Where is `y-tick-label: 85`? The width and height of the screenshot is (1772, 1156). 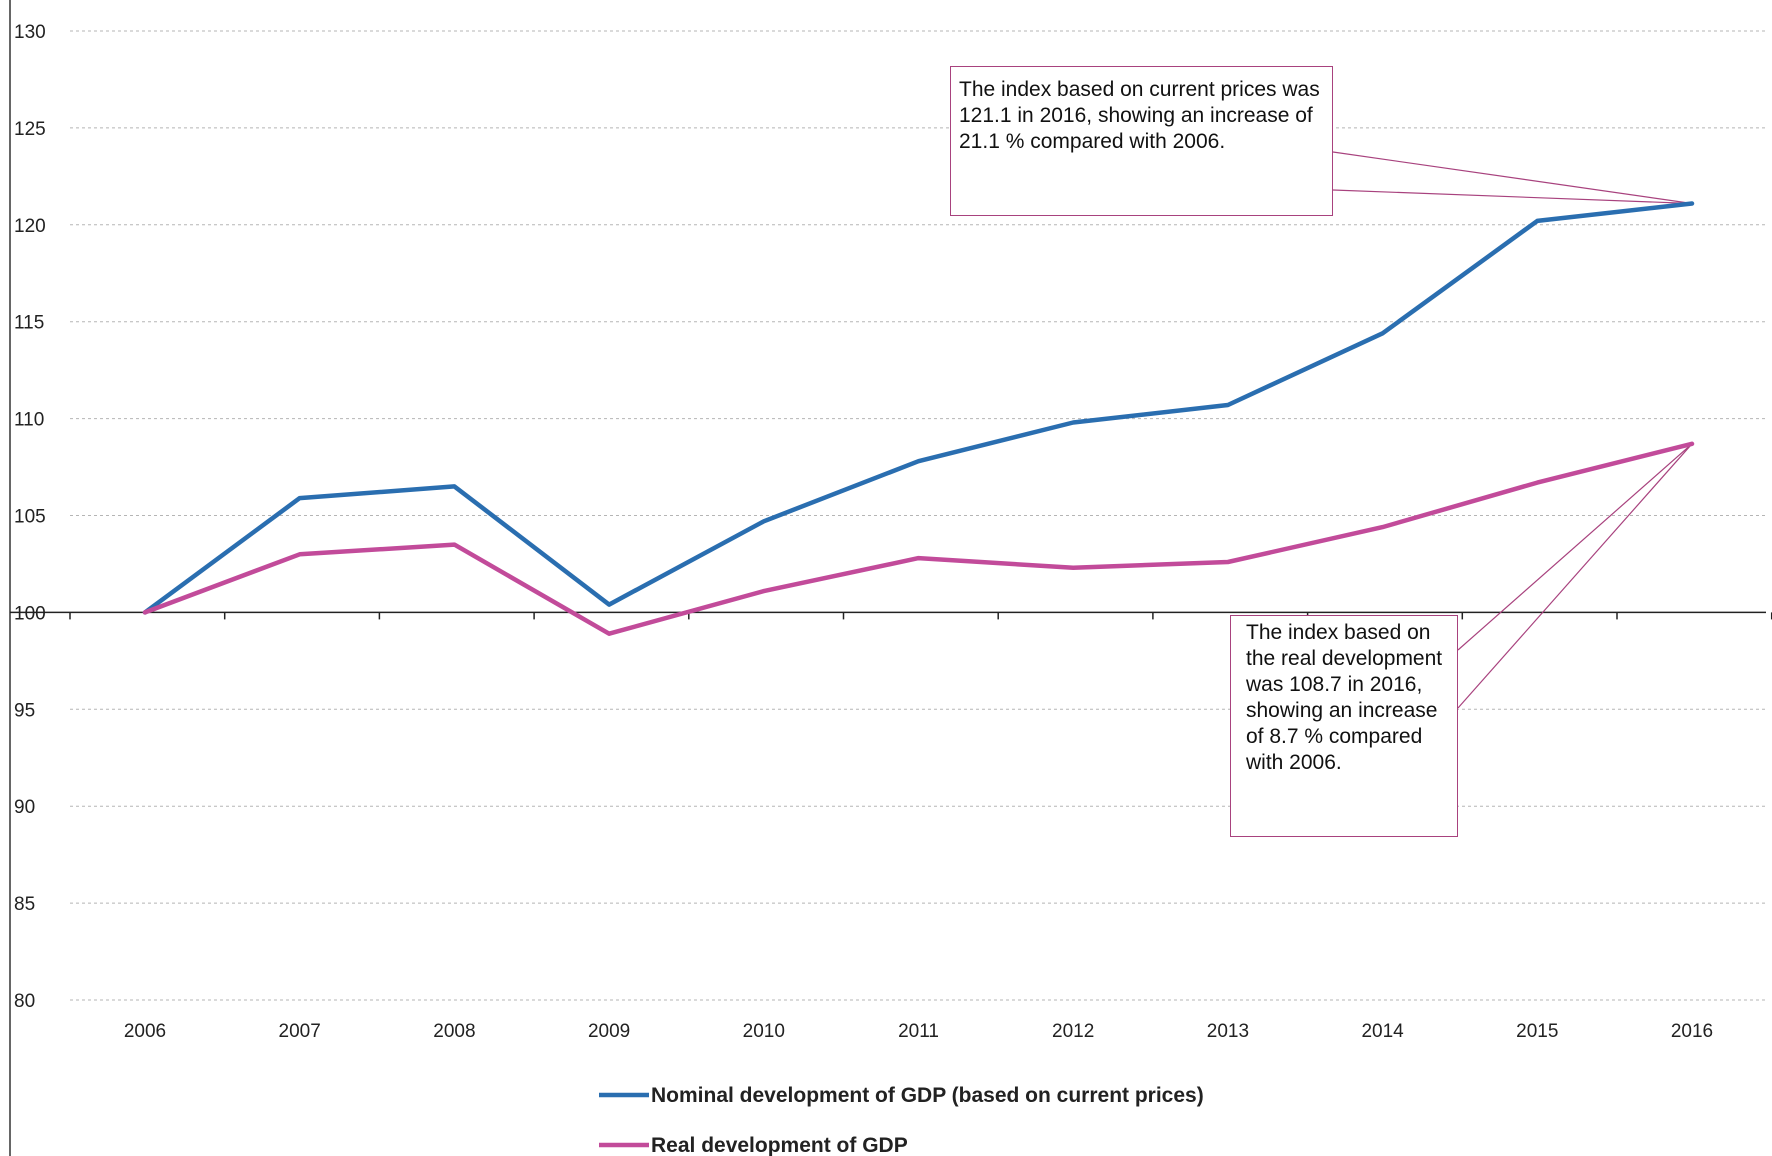 y-tick-label: 85 is located at coordinates (24, 904).